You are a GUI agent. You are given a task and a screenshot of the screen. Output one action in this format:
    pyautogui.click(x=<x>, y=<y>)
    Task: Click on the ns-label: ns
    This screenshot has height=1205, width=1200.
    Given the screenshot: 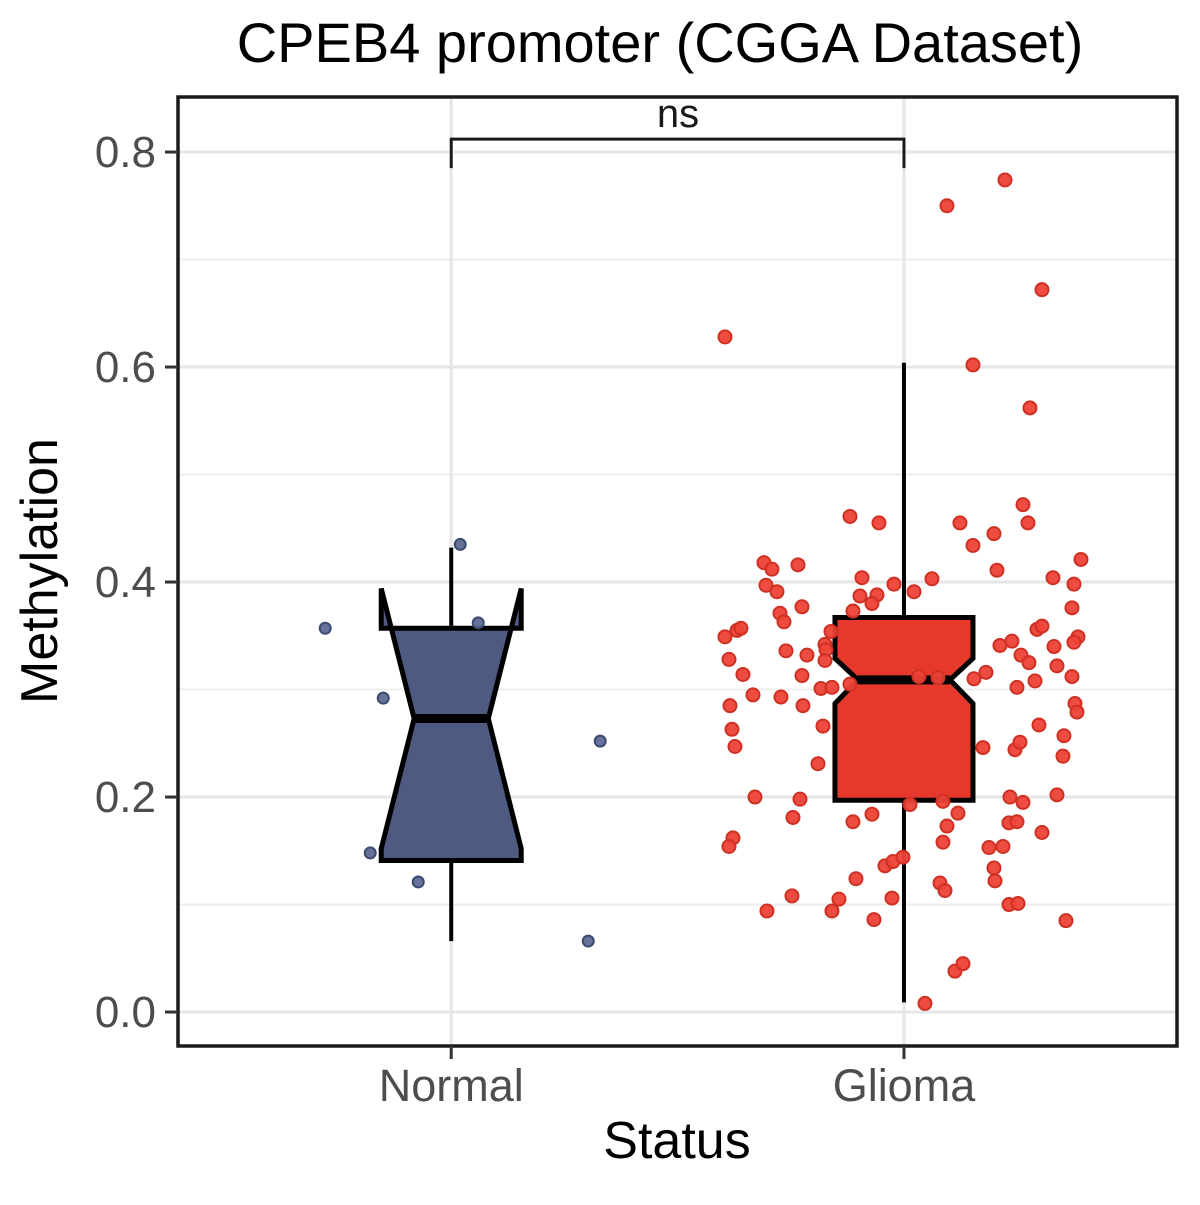 What is the action you would take?
    pyautogui.click(x=678, y=114)
    